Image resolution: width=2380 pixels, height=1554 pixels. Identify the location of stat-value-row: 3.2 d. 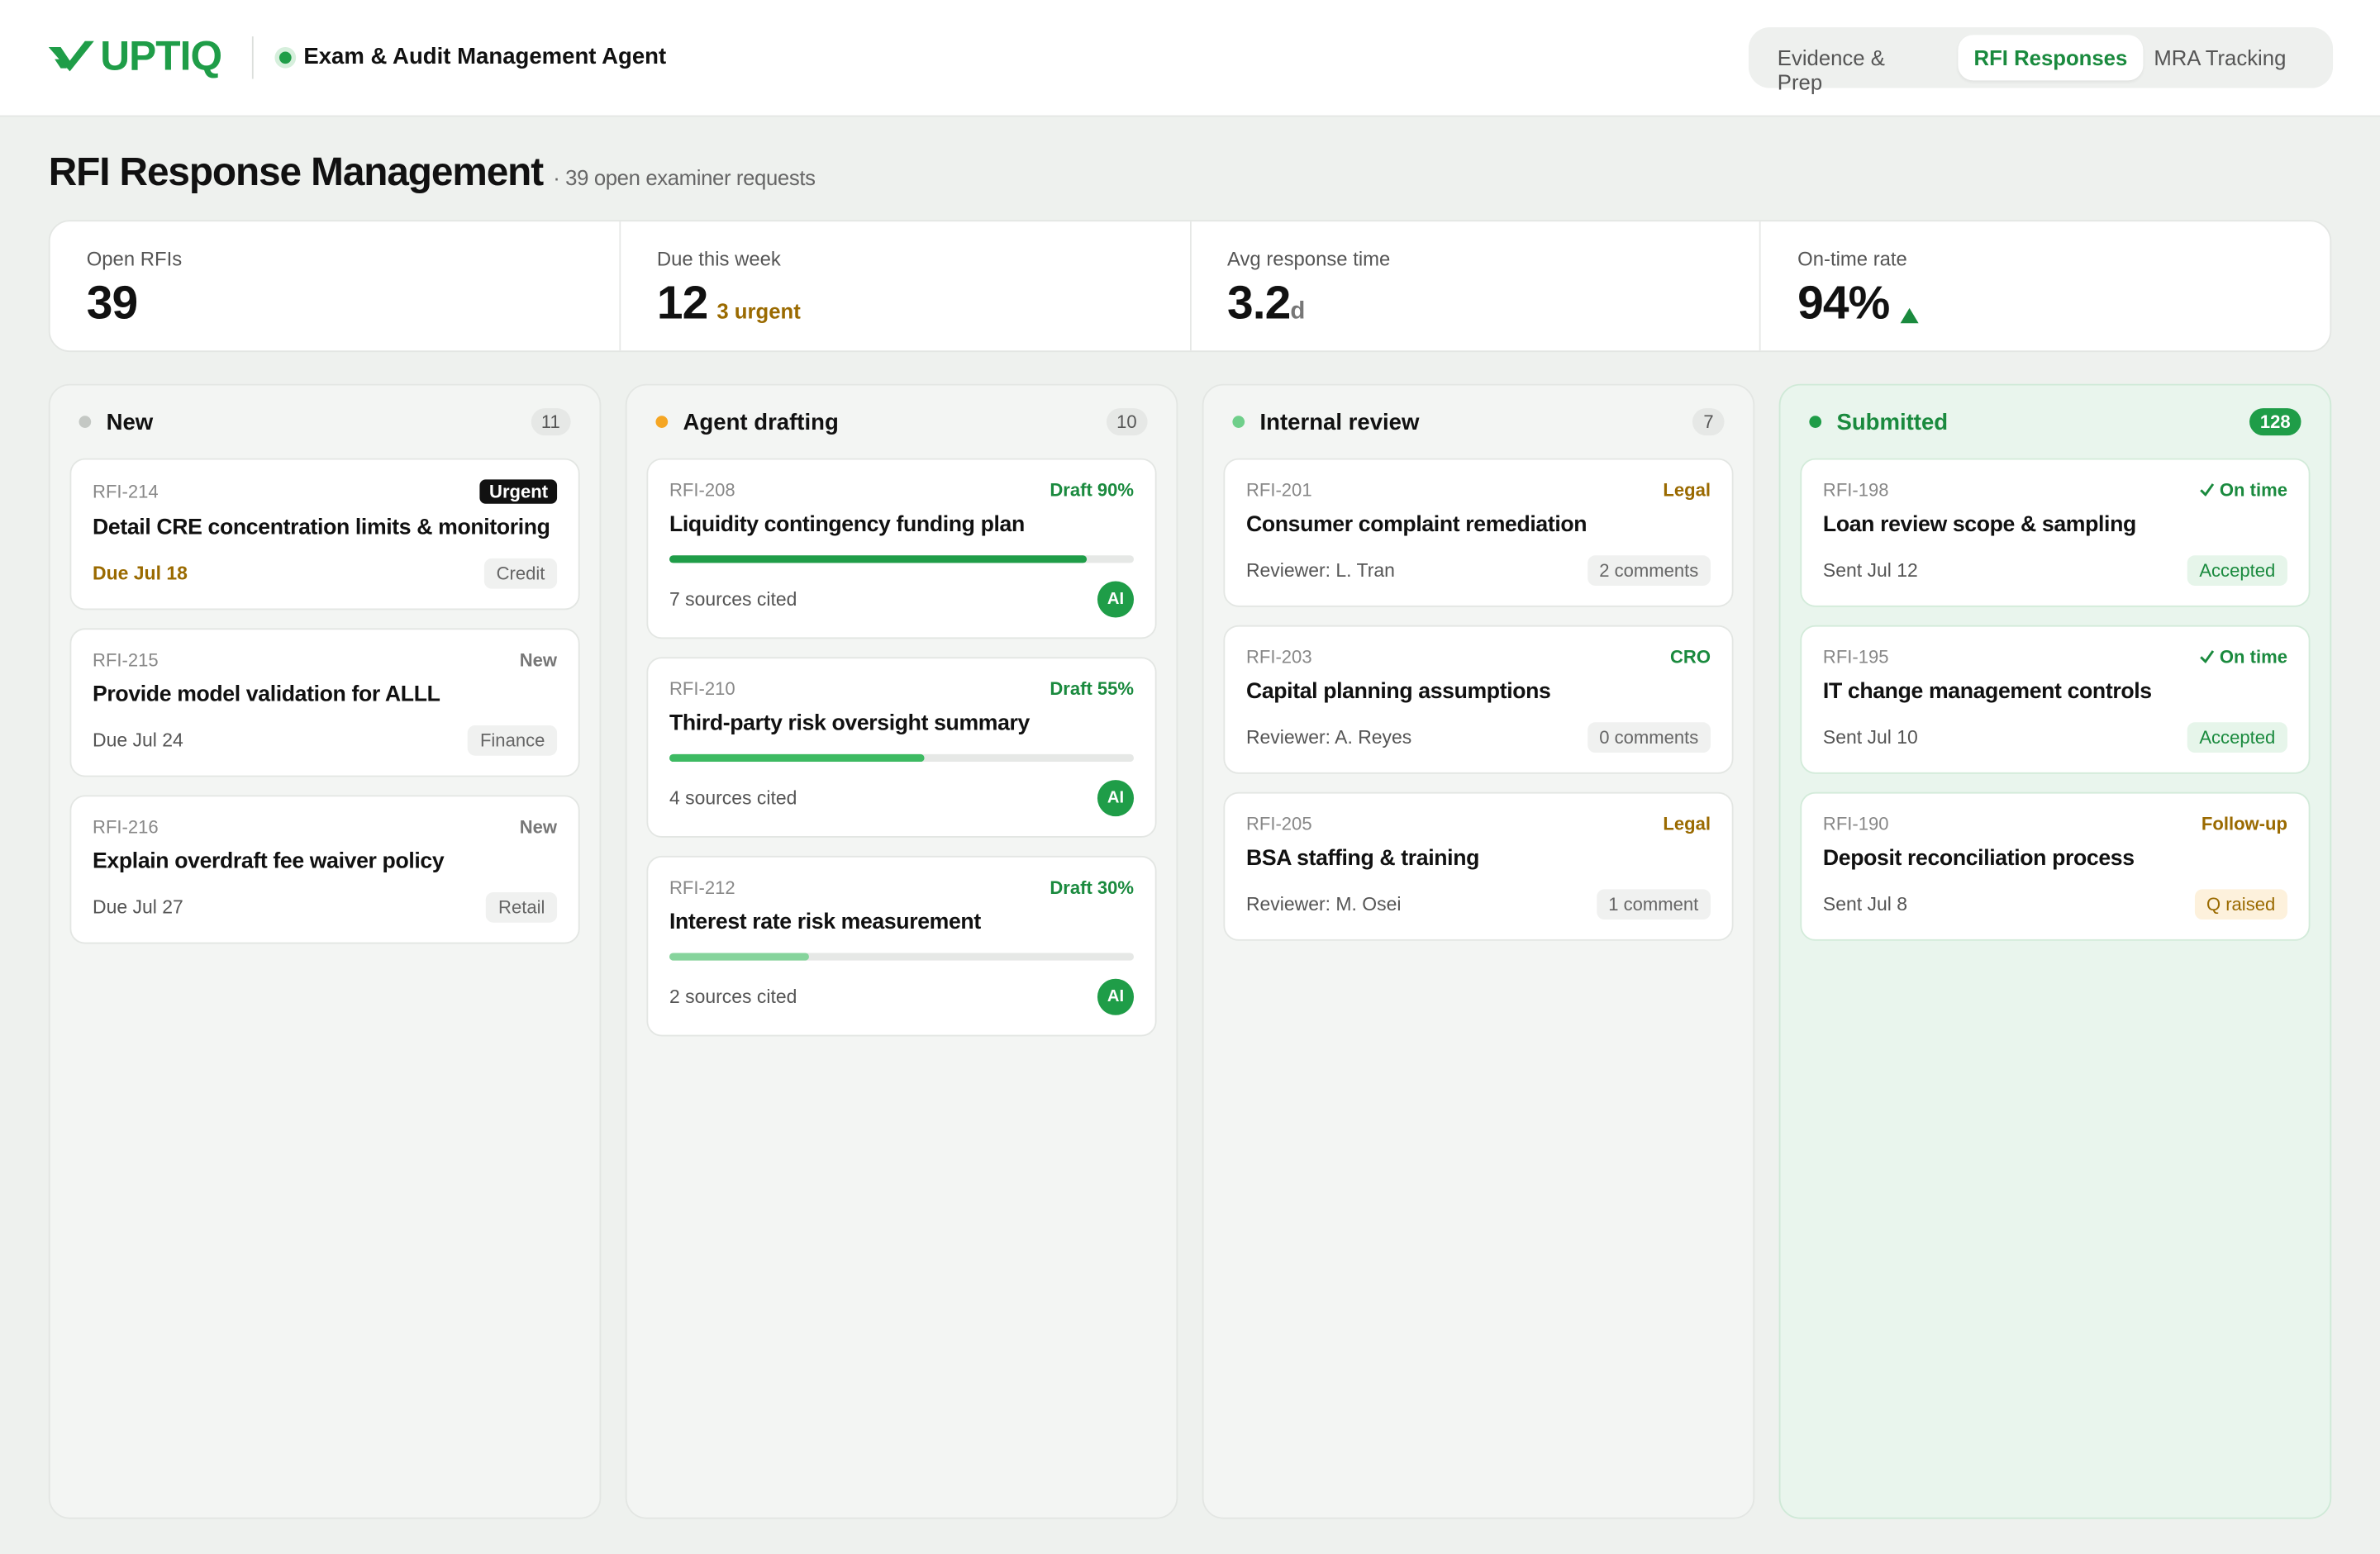
(1475, 303).